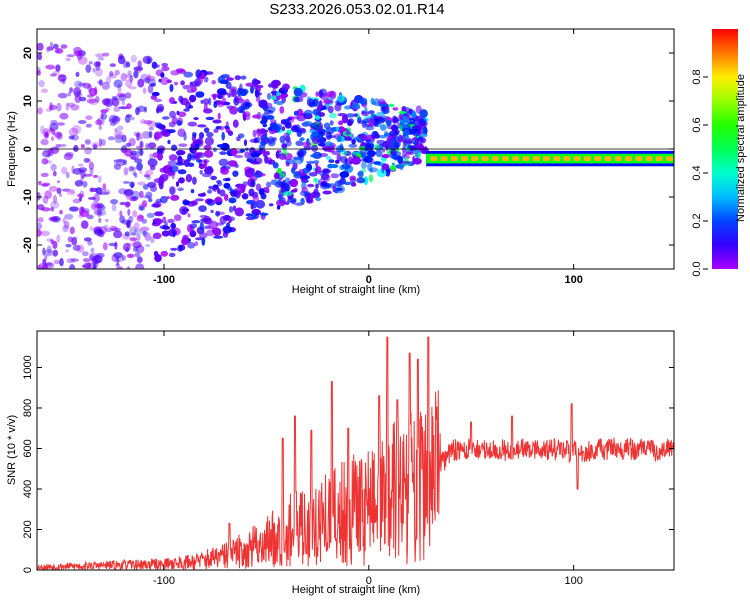 Image resolution: width=750 pixels, height=600 pixels. Describe the element at coordinates (697, 76) in the screenshot. I see `colorbar-tick-label: 0.8` at that location.